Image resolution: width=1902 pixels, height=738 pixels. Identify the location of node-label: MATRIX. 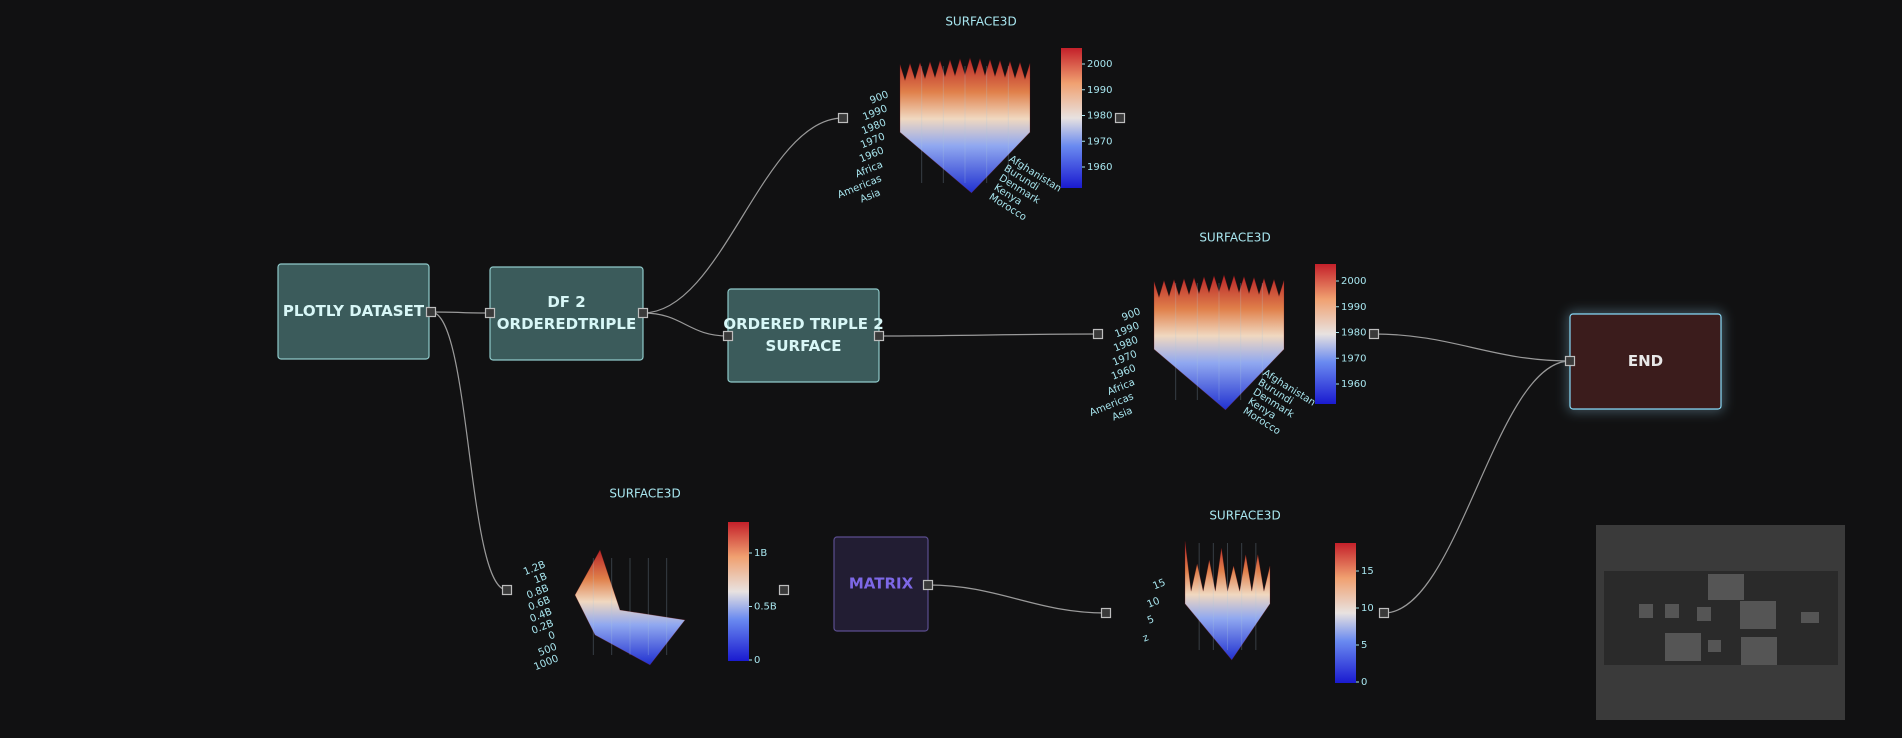
(881, 584).